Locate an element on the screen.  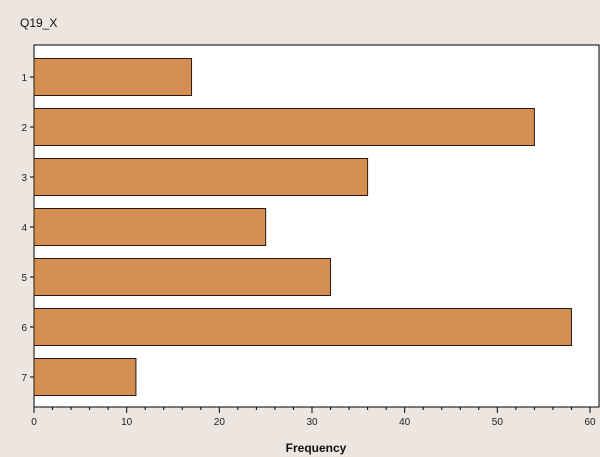
x-tick-label-10: 10 is located at coordinates (127, 422).